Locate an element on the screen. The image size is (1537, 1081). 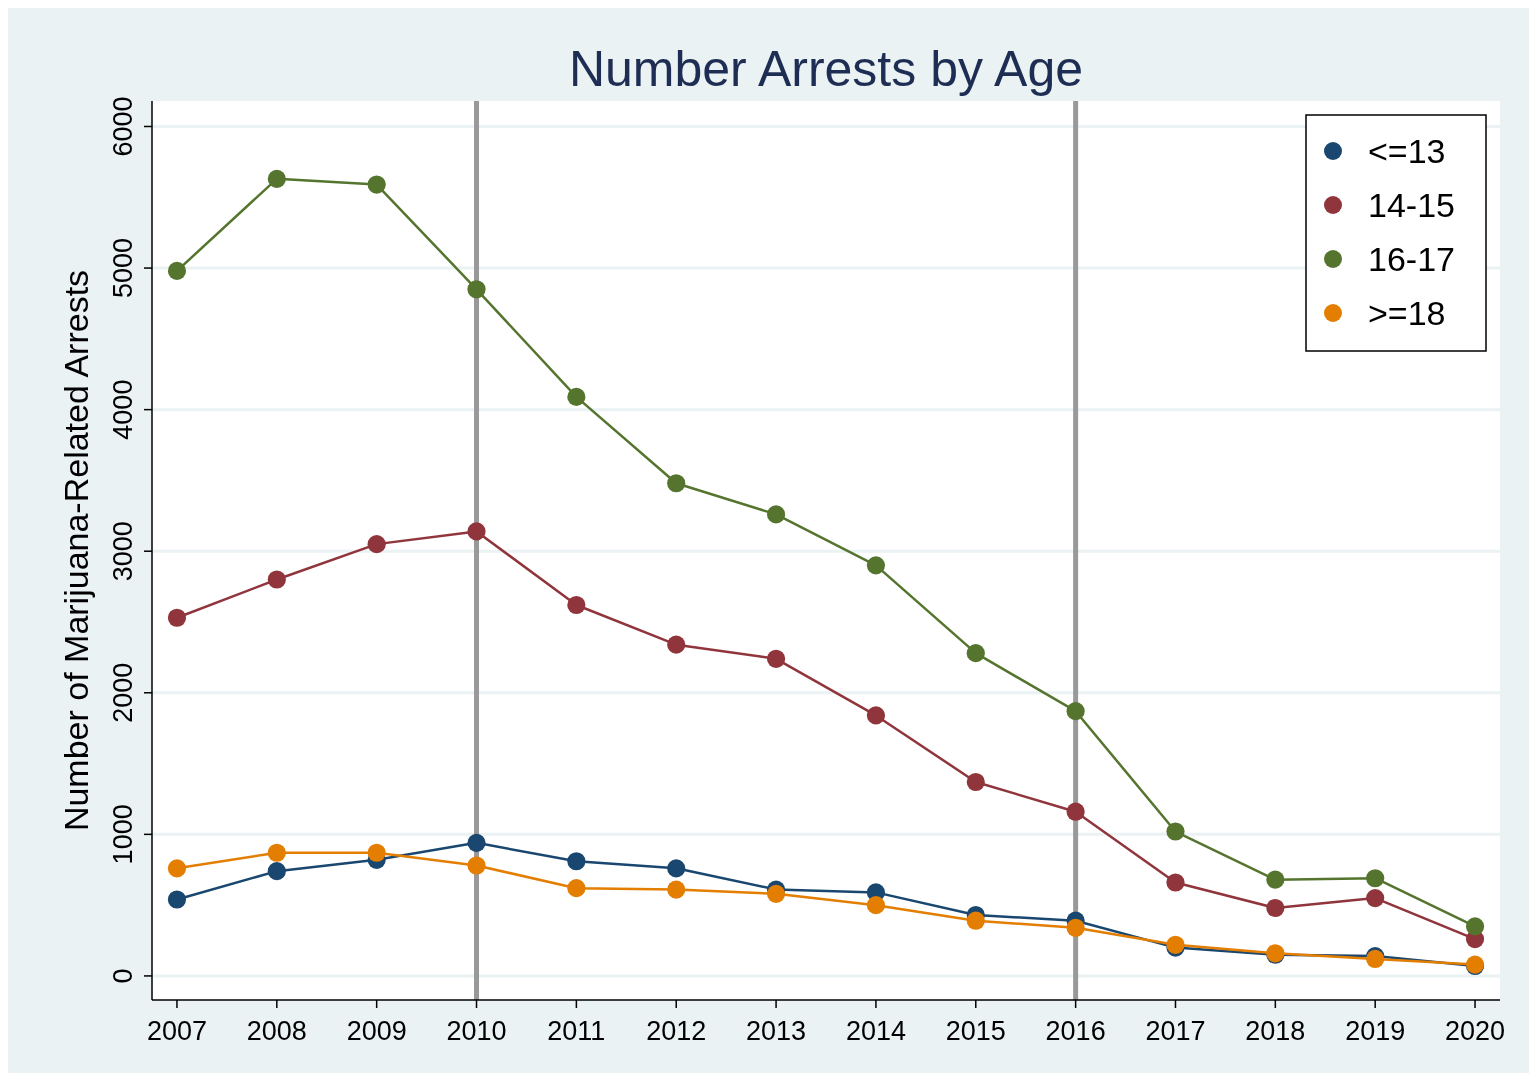
y-axis-title: Number of Marijuana-Related Arrests is located at coordinates (76, 550).